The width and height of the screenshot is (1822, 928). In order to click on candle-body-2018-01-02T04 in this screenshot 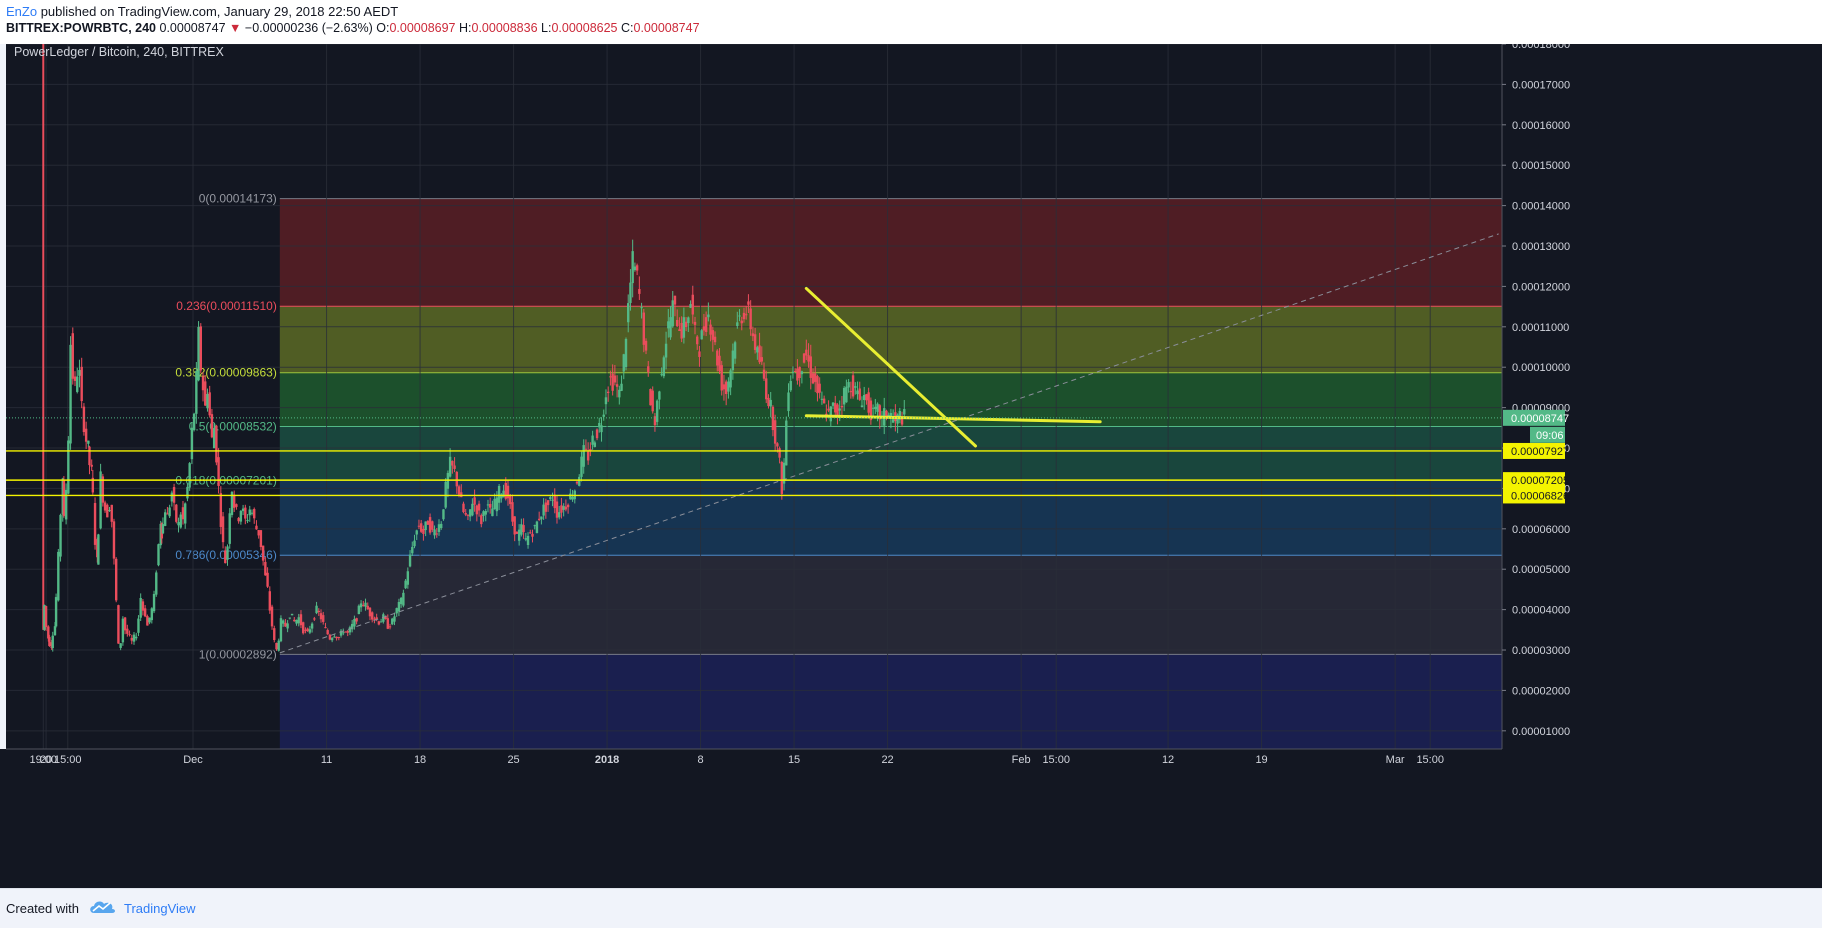, I will do `click(623, 363)`.